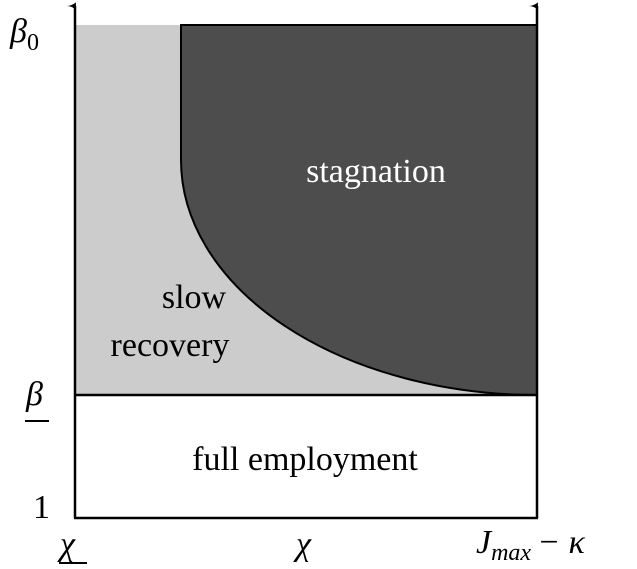 The height and width of the screenshot is (569, 637). Describe the element at coordinates (170, 345) in the screenshot. I see `slow-recovery-label: recovery` at that location.